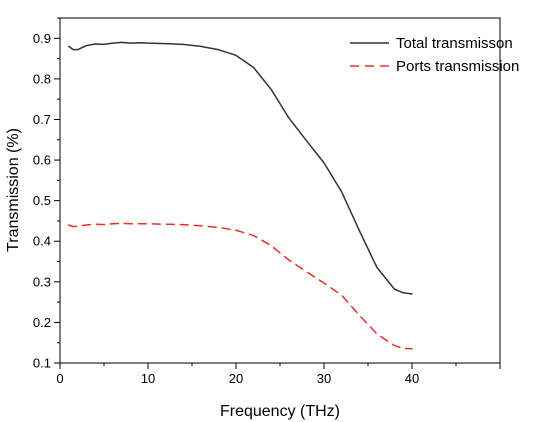 This screenshot has width=550, height=422. I want to click on y-tick-label: 0.8, so click(42, 78).